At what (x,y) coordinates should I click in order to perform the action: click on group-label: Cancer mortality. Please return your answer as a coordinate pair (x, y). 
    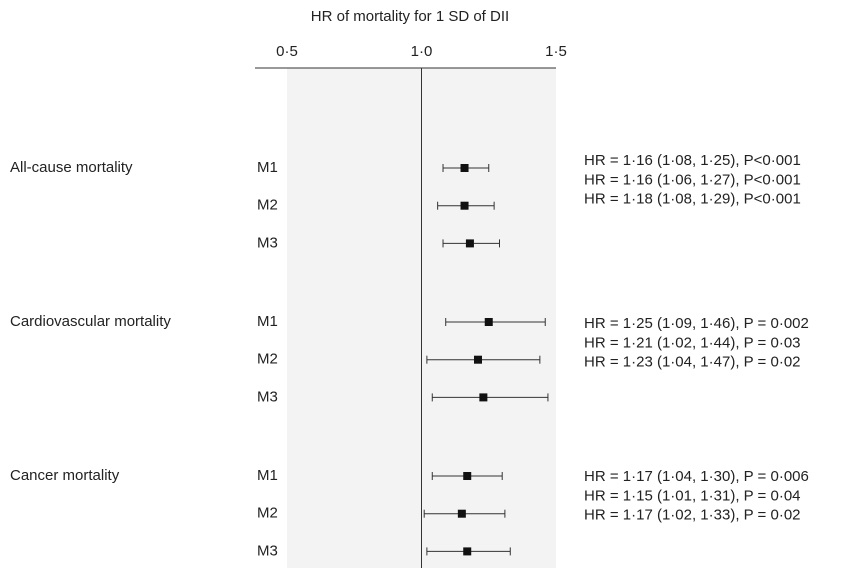
    Looking at the image, I should click on (65, 475).